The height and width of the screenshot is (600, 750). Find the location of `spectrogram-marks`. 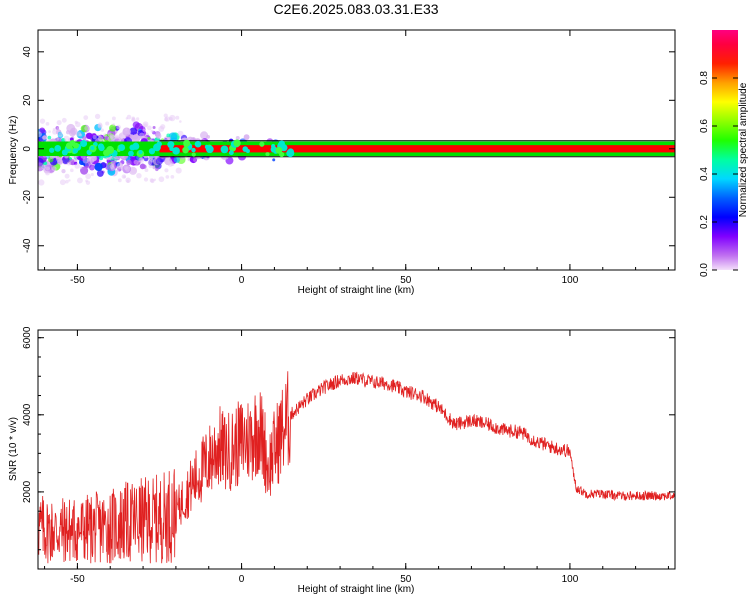

spectrogram-marks is located at coordinates (356, 149).